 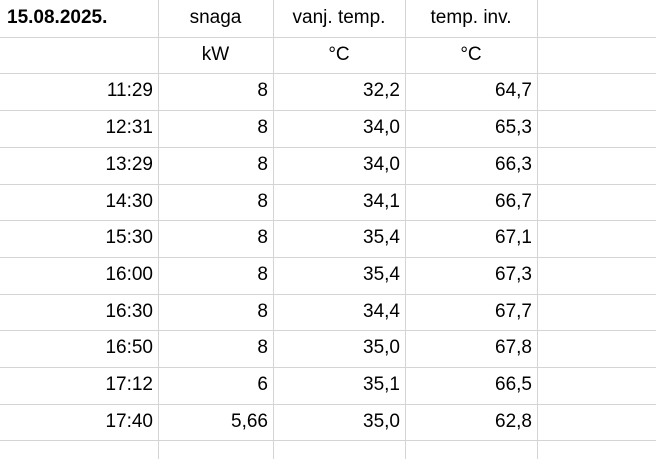 What do you see at coordinates (215, 17) in the screenshot?
I see `column-header: snaga` at bounding box center [215, 17].